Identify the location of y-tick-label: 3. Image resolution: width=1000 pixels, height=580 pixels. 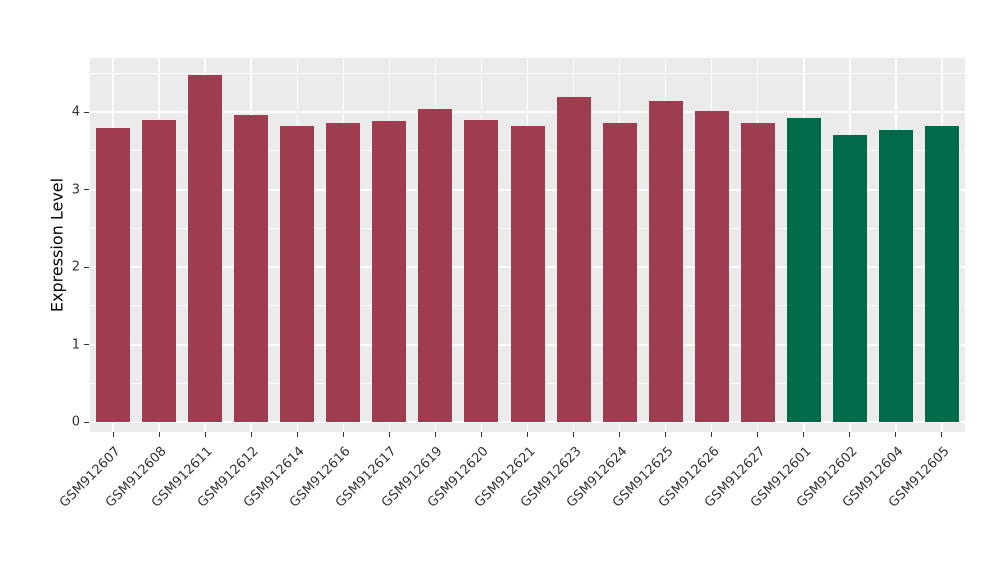
(75, 190).